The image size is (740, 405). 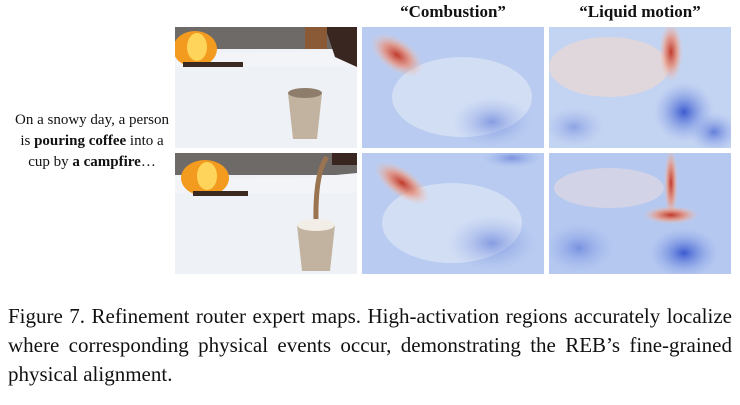 What do you see at coordinates (640, 11) in the screenshot?
I see `column-title-liquid-motion: “Liquid motion”` at bounding box center [640, 11].